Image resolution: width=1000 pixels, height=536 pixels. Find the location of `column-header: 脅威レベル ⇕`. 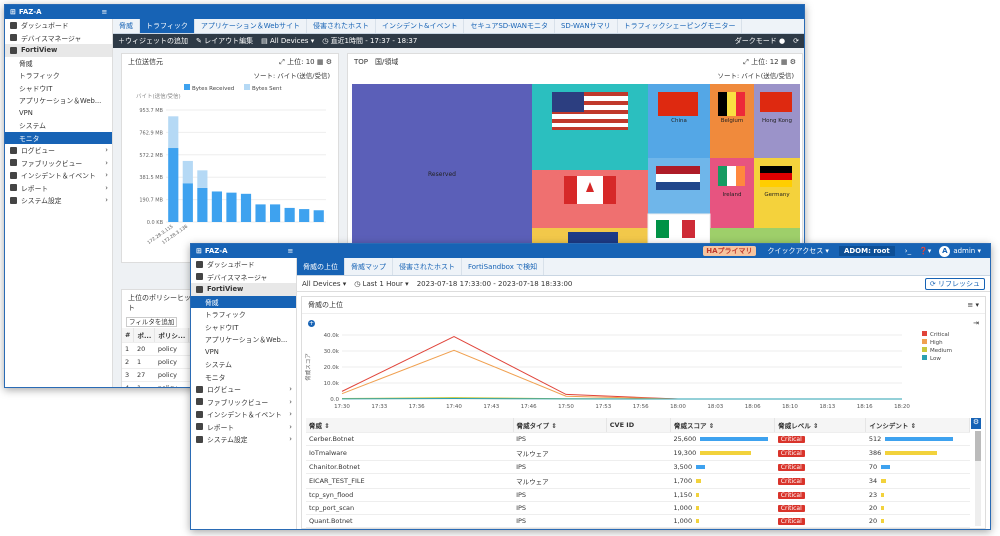

column-header: 脅威レベル ⇕ is located at coordinates (820, 425).